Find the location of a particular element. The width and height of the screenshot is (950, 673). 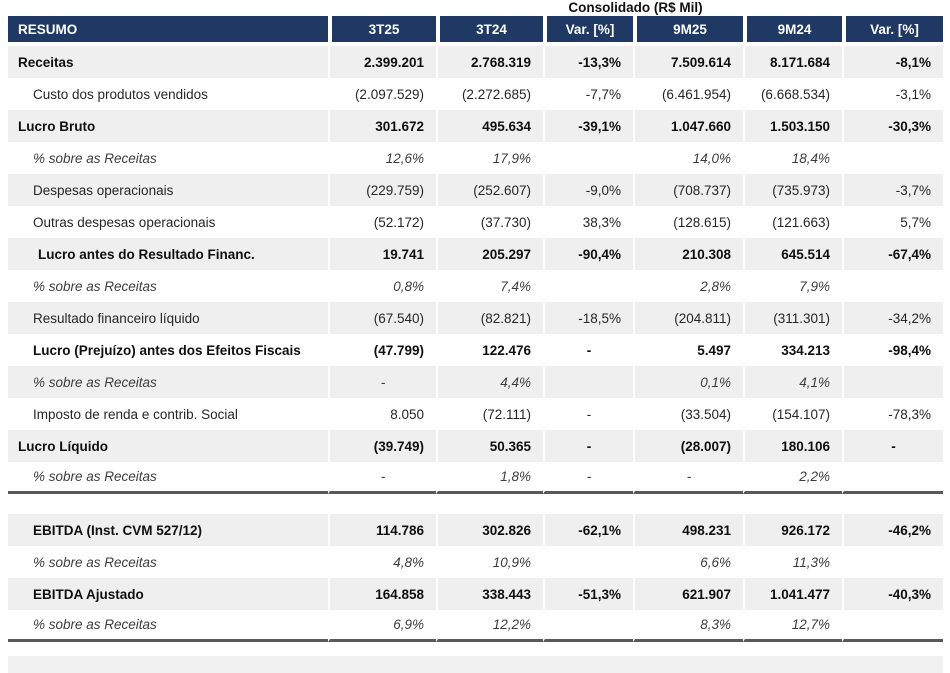

table-row: % sobre as Receitas 6,9% 12,2% 8,3% 12,7% is located at coordinates (475, 626).